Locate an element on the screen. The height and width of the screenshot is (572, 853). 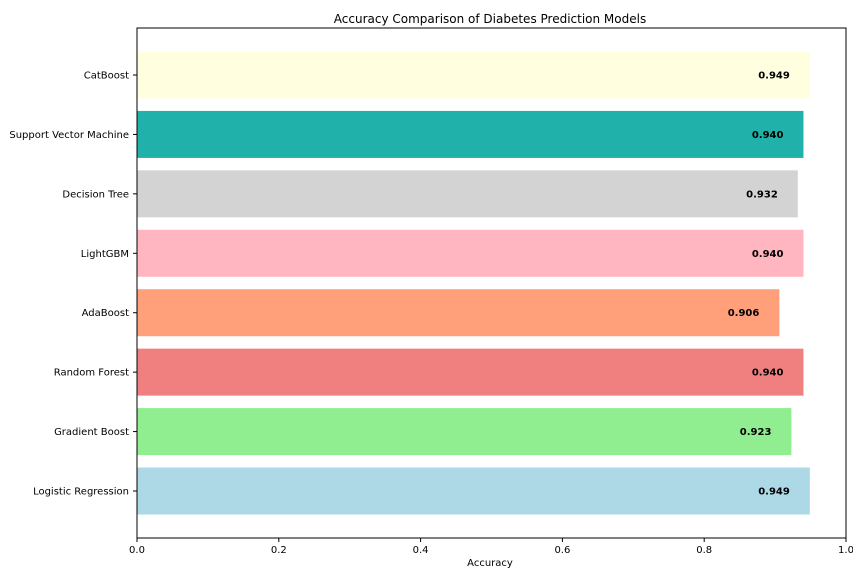
bar-value-label: 0.906 is located at coordinates (744, 313).